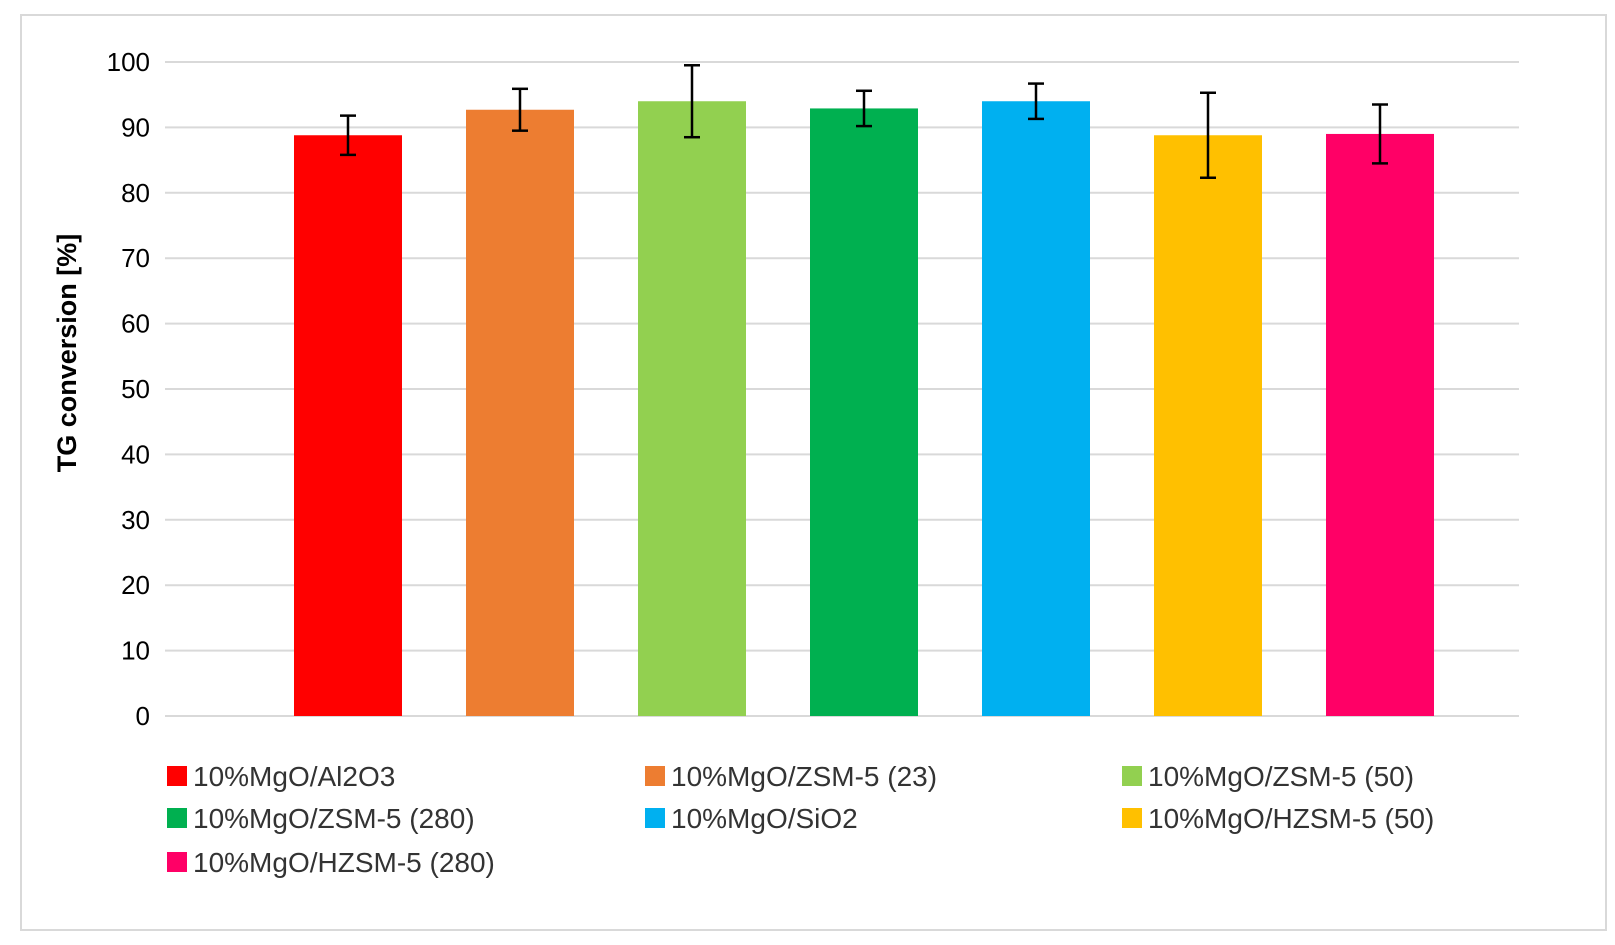 The image size is (1615, 945). Describe the element at coordinates (294, 776) in the screenshot. I see `legend-label: 10%MgO/Al2O3` at that location.